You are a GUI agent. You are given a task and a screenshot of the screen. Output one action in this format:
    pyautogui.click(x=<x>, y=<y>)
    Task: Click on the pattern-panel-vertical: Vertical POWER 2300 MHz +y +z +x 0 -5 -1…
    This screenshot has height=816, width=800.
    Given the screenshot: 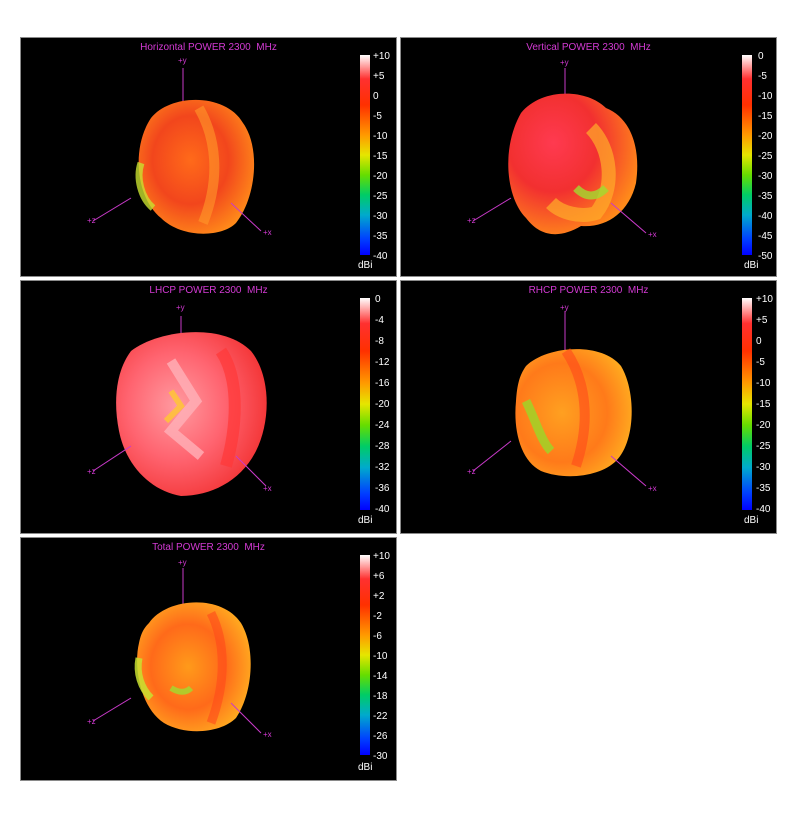 What is the action you would take?
    pyautogui.click(x=588, y=157)
    